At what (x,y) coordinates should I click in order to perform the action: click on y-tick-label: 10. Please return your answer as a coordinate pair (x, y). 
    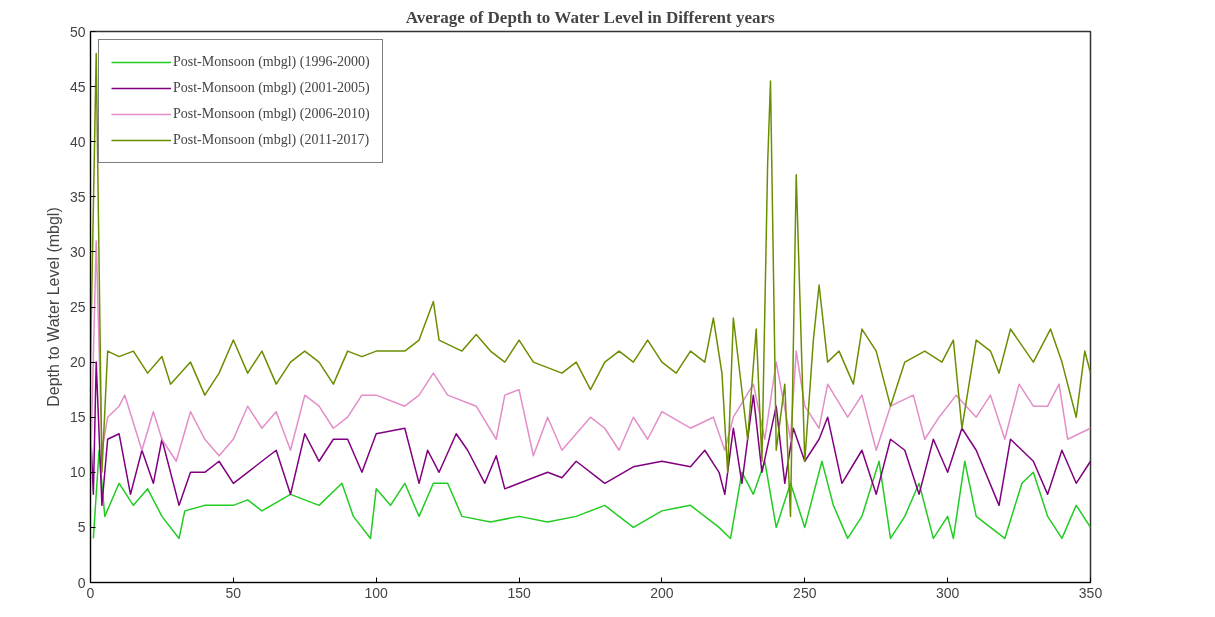
    Looking at the image, I should click on (77, 472).